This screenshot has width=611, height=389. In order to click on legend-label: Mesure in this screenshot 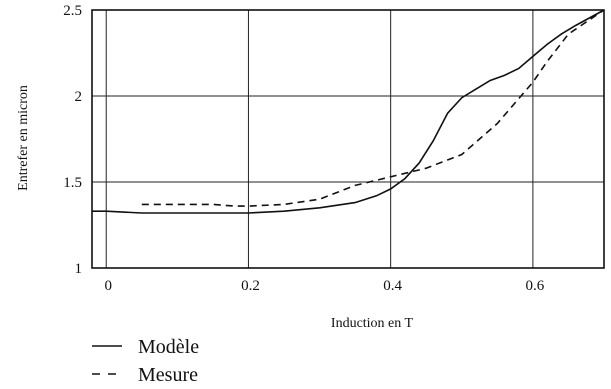, I will do `click(168, 375)`.